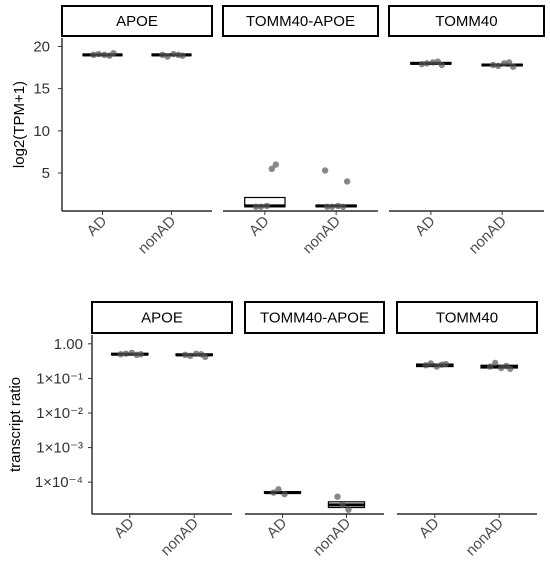  Describe the element at coordinates (59, 378) in the screenshot. I see `y-tick-label: 1×10⁻¹` at that location.